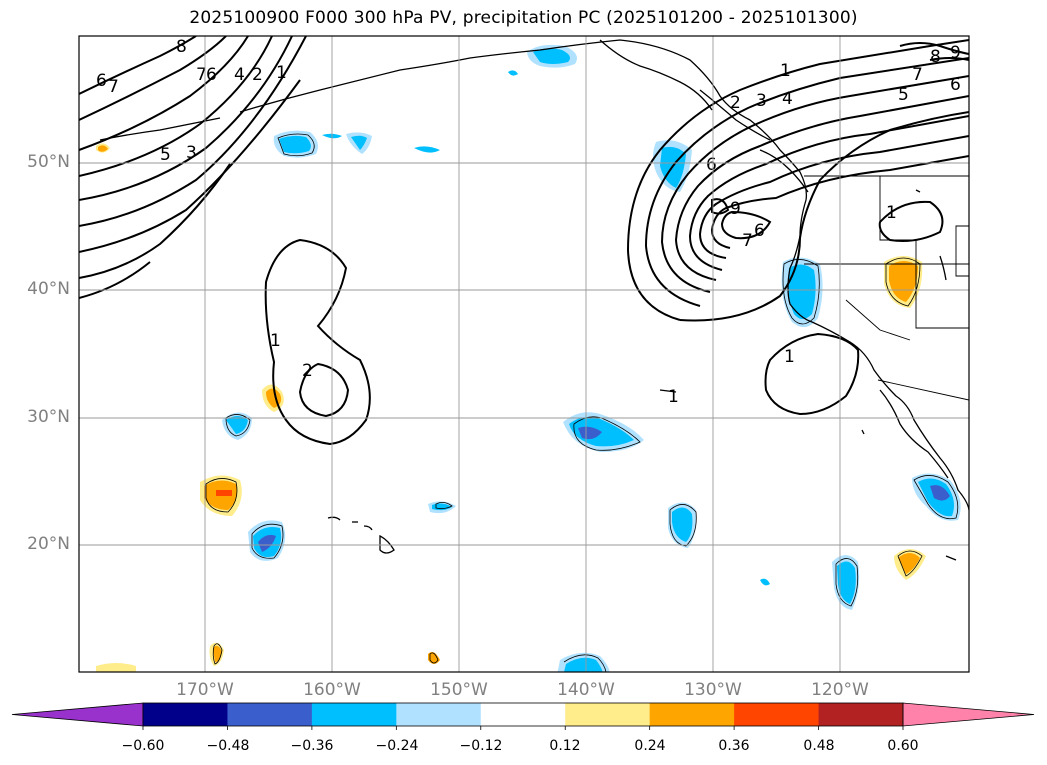  What do you see at coordinates (48, 417) in the screenshot?
I see `lat-label-30n: 30°N` at bounding box center [48, 417].